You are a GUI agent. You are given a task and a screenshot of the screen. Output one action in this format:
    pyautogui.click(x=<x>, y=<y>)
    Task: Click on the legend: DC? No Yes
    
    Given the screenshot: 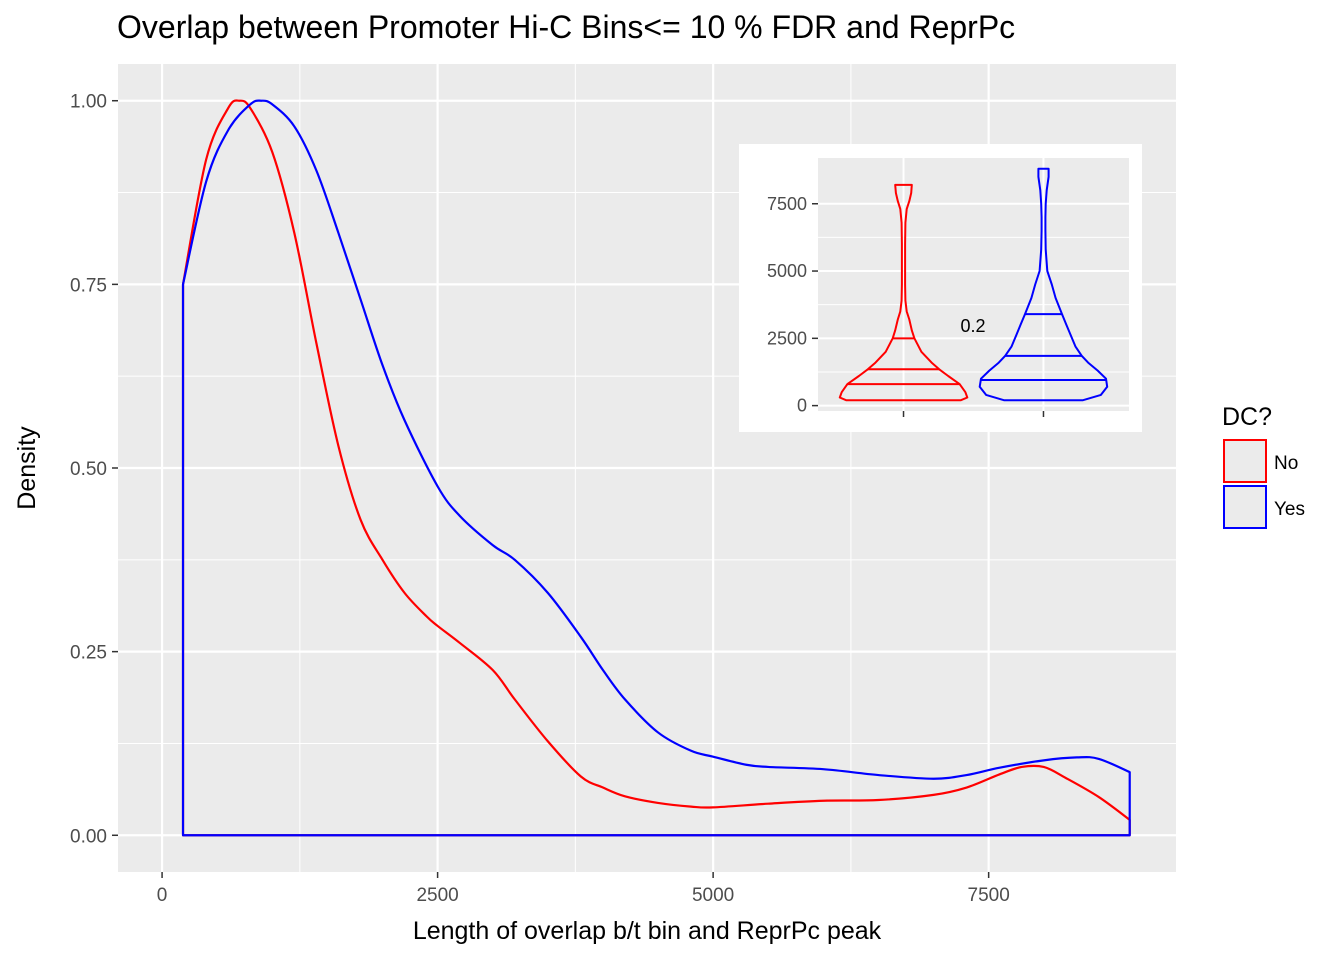 What is the action you would take?
    pyautogui.click(x=1263, y=466)
    